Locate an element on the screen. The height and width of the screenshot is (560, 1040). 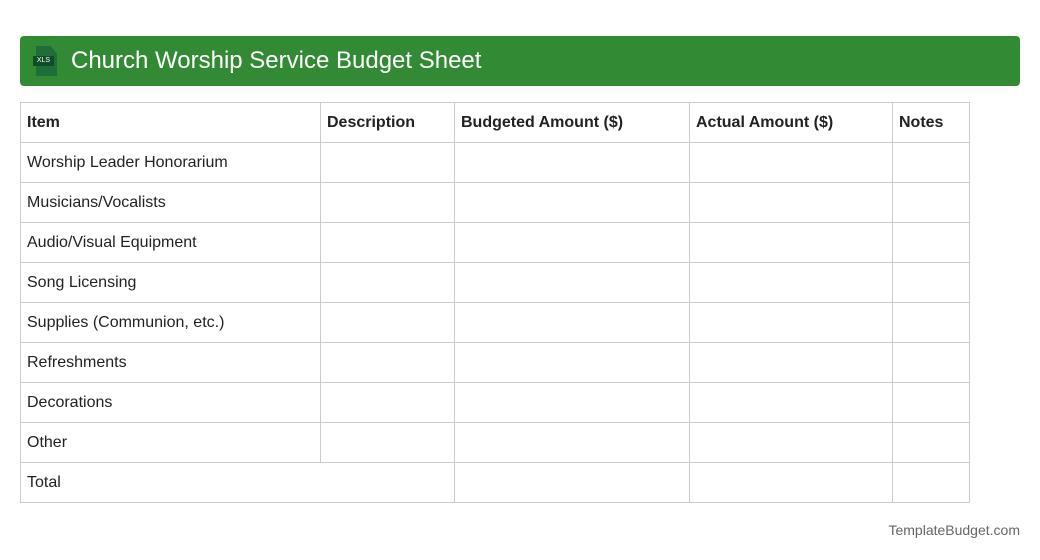
item-cell: Decorations is located at coordinates (170, 402).